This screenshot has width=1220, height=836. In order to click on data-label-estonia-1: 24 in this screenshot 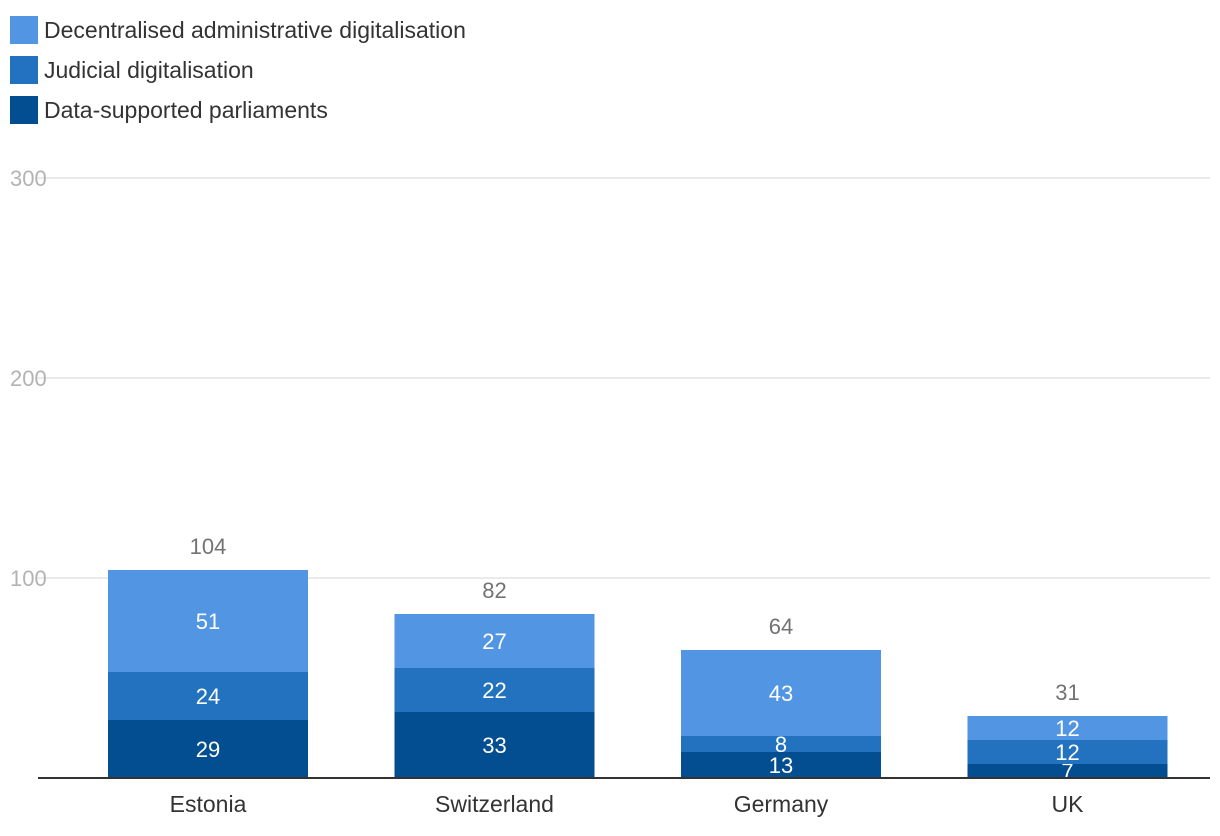, I will do `click(208, 696)`.